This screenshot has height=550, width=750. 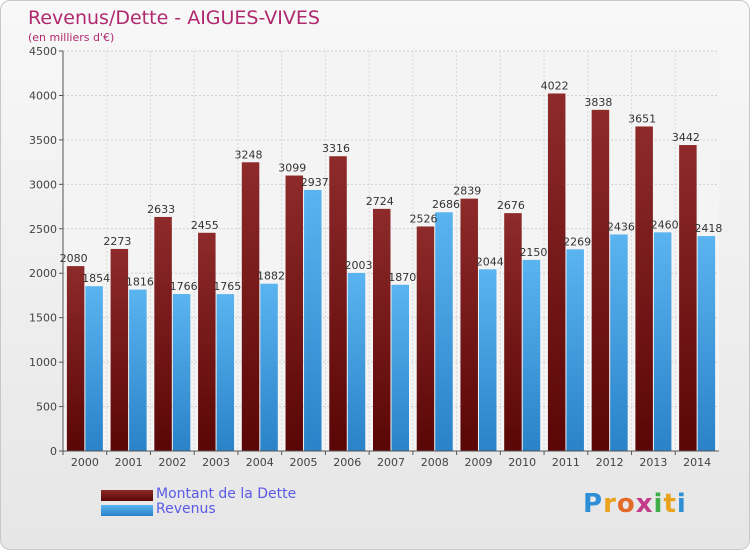 What do you see at coordinates (85, 462) in the screenshot?
I see `x-tick-label: 2000` at bounding box center [85, 462].